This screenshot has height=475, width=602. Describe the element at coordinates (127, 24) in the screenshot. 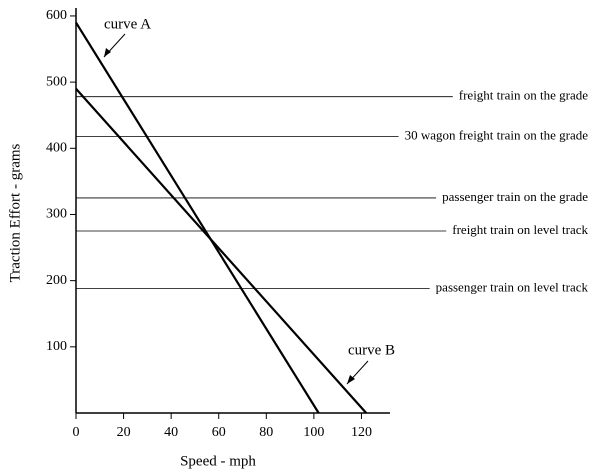

I see `annotation: curve A` at that location.